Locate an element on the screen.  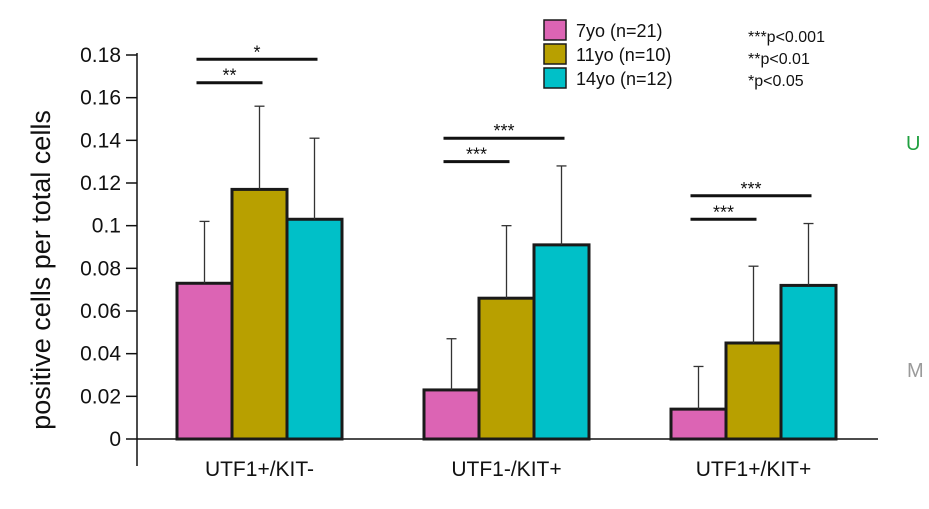
legend: 7yo (n=21) 11yo (n=10) 14yo (n=12) is located at coordinates (608, 54).